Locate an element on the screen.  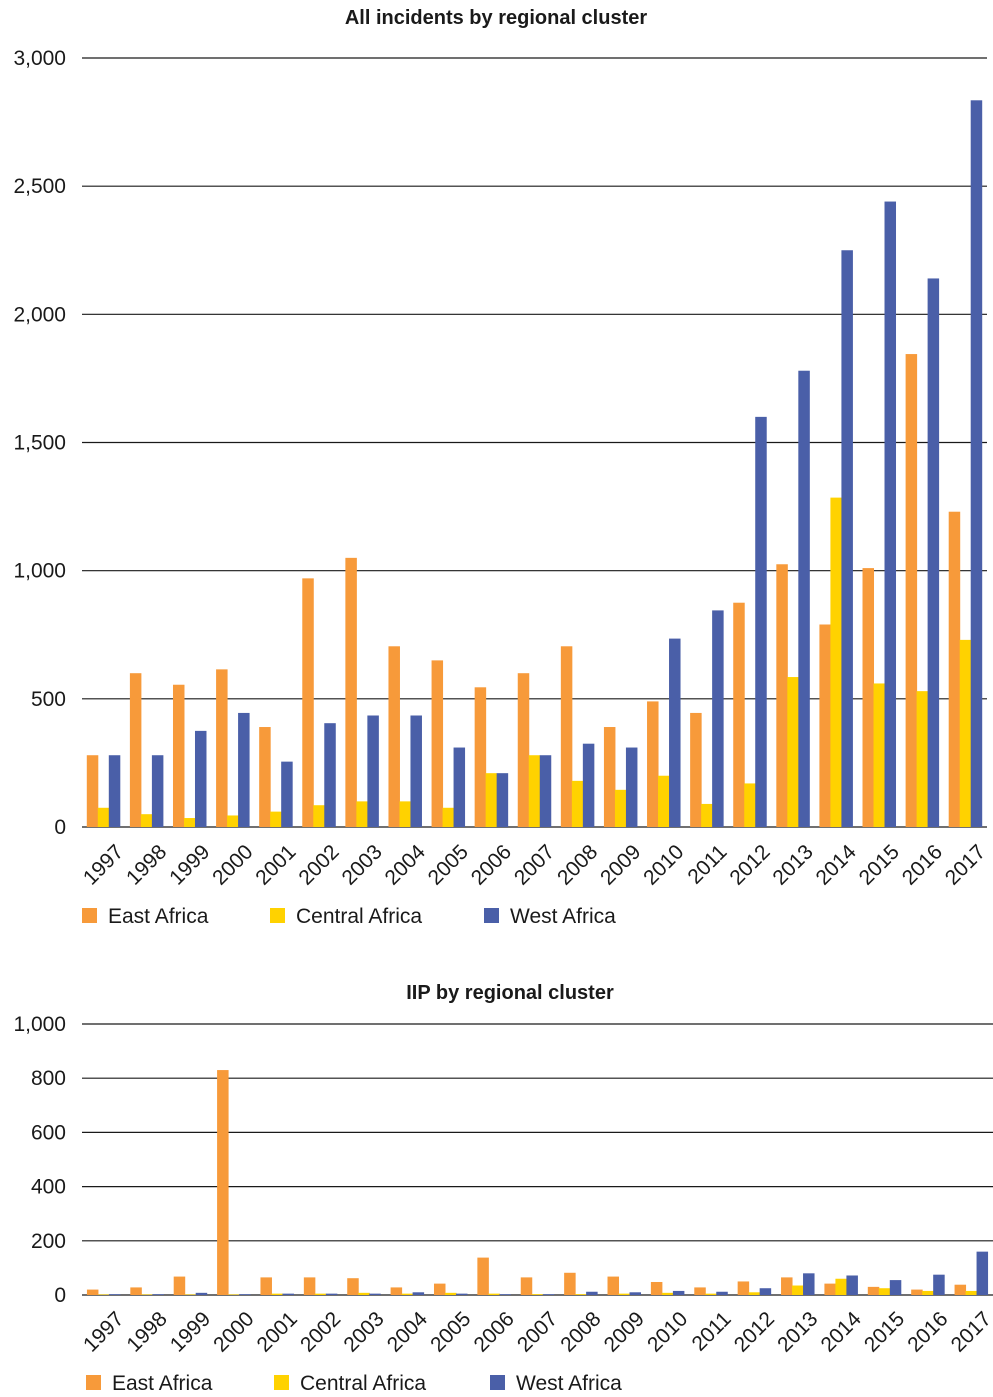
bar-east-2003 is located at coordinates (351, 692).